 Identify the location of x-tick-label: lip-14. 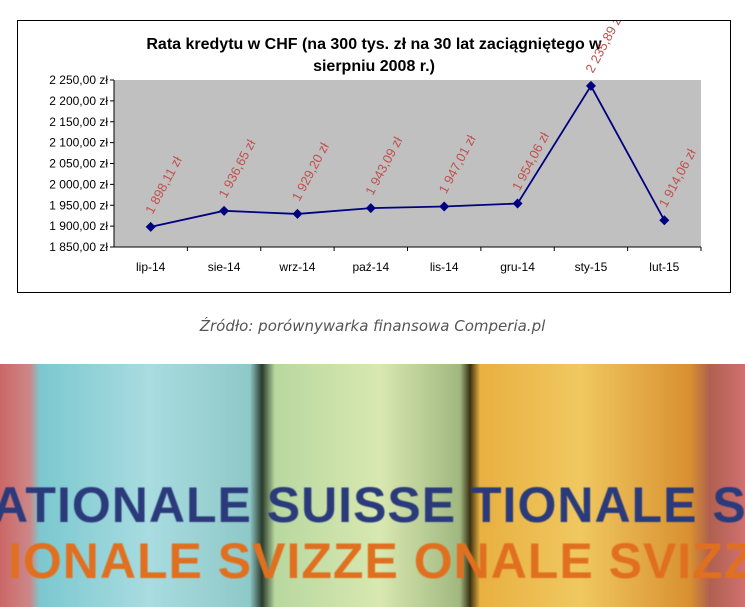
(151, 267).